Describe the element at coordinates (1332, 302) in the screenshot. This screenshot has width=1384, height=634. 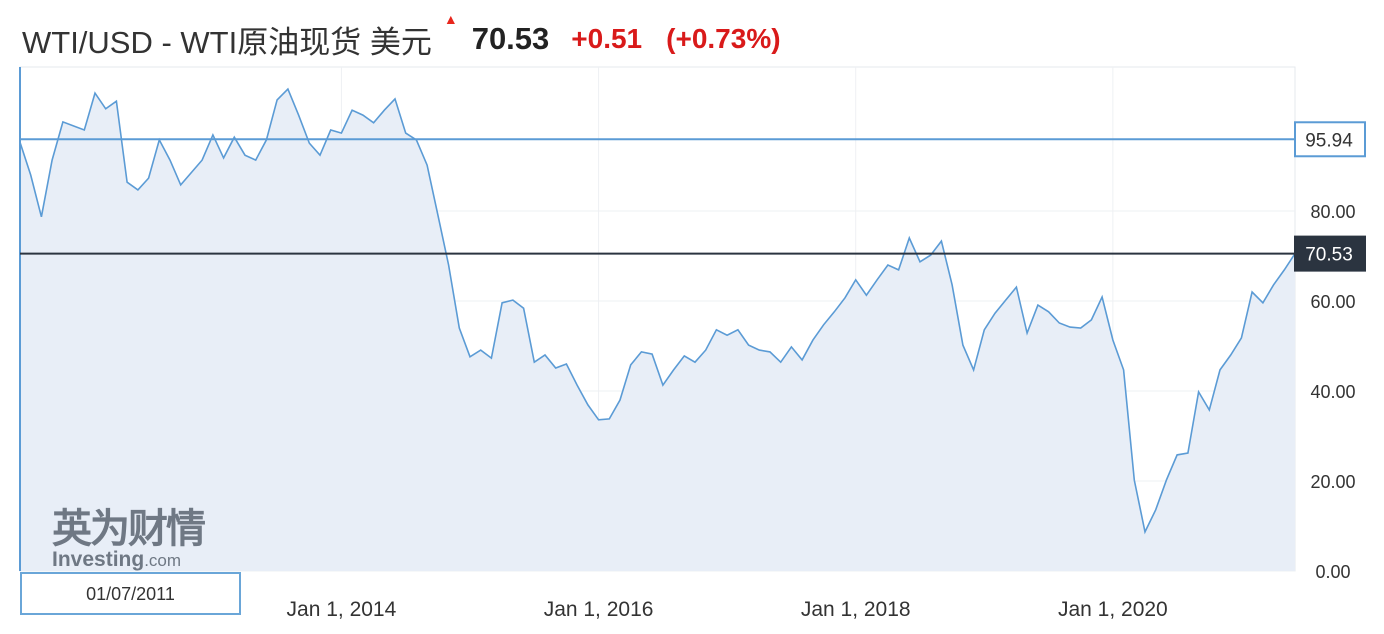
I see `y-tick-label: 60.00` at that location.